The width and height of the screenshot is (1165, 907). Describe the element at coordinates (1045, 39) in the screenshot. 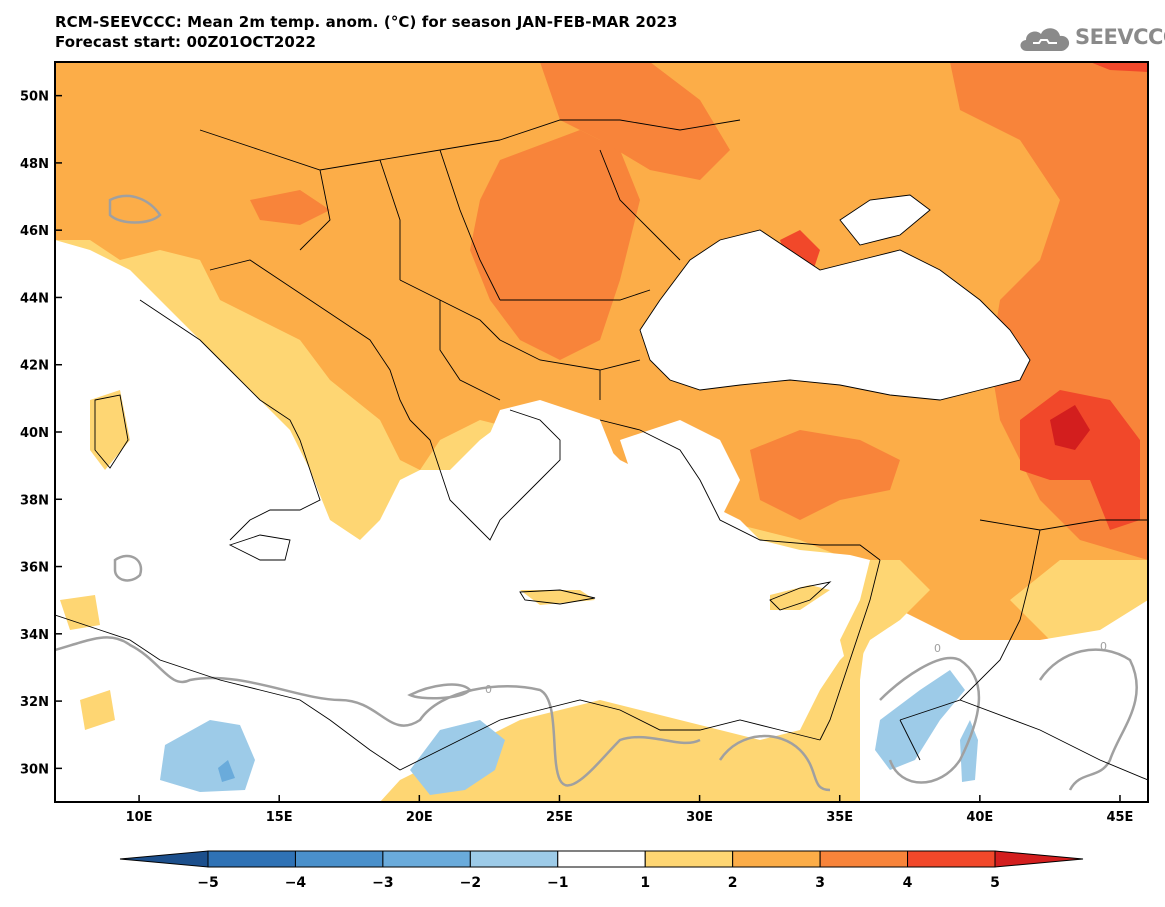

I see `cloud-icon` at that location.